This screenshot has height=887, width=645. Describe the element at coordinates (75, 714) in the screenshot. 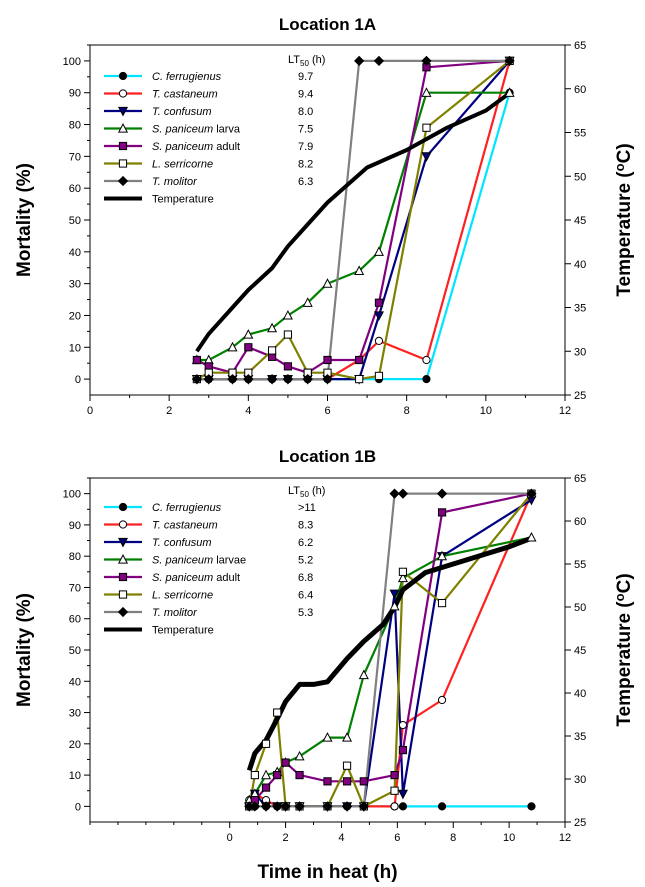

I see `y-tick-label: 30` at that location.